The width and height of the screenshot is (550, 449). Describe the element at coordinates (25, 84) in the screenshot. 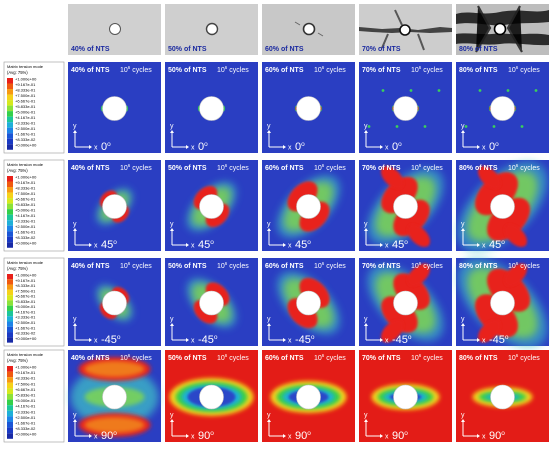

I see `legend-value: +9.167e-01` at that location.